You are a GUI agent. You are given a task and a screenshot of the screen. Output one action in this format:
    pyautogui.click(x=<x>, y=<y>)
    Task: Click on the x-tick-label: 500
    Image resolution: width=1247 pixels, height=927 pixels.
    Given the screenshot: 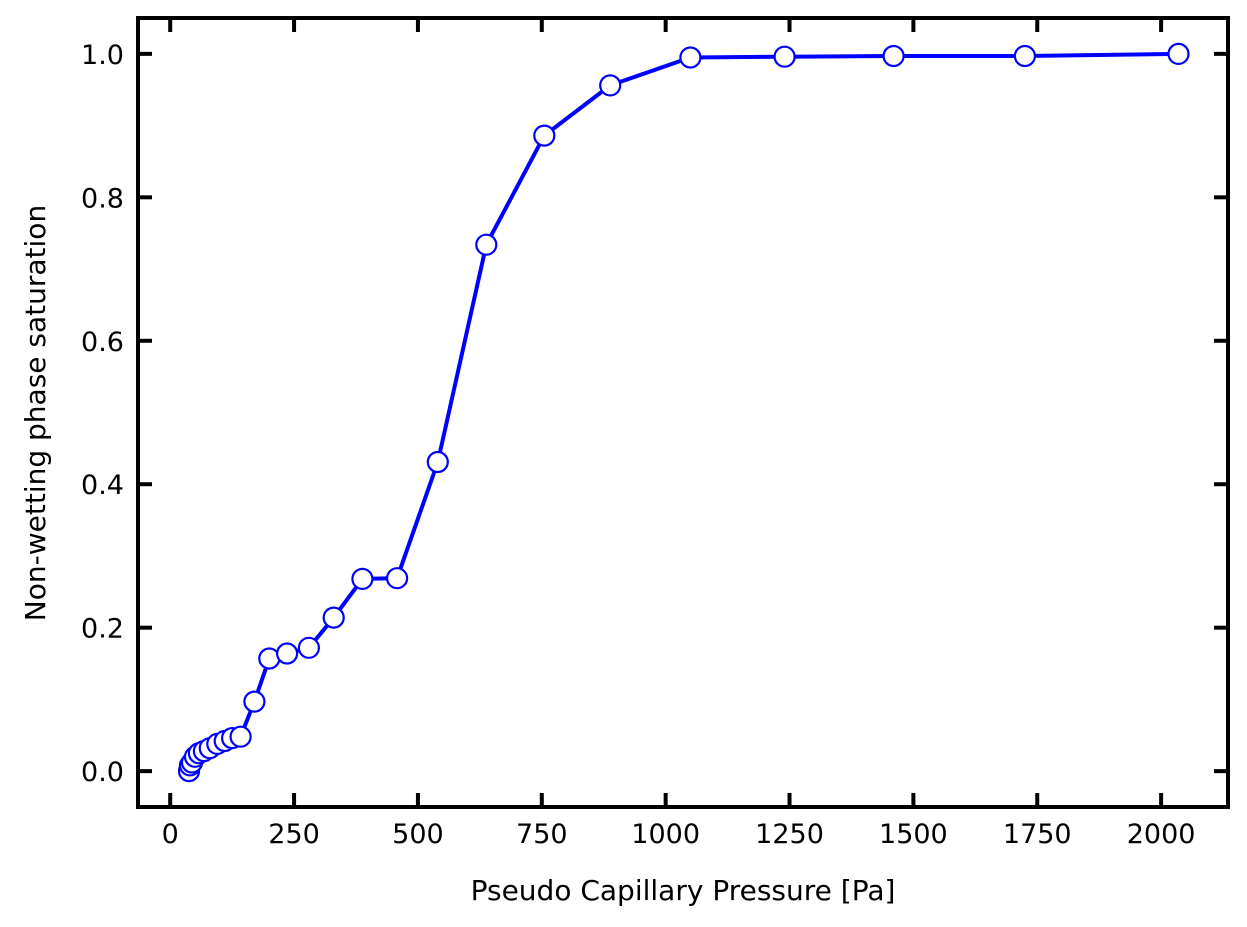 What is the action you would take?
    pyautogui.click(x=418, y=834)
    